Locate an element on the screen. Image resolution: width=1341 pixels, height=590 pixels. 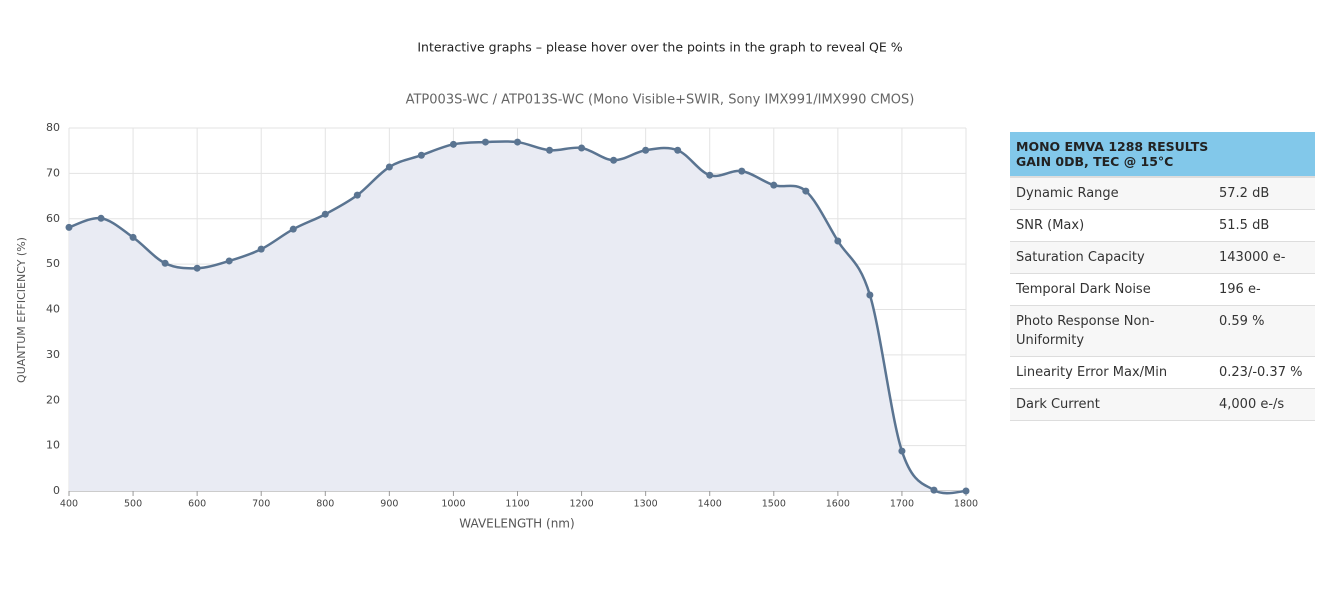
row-value: 196 e- is located at coordinates (1264, 289).